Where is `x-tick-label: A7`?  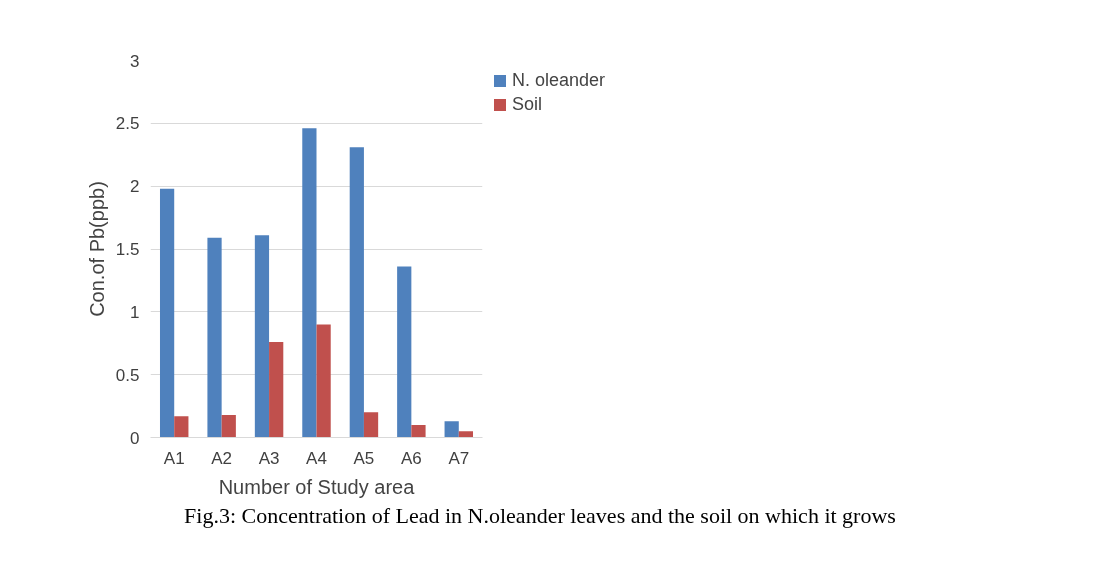
x-tick-label: A7 is located at coordinates (459, 458).